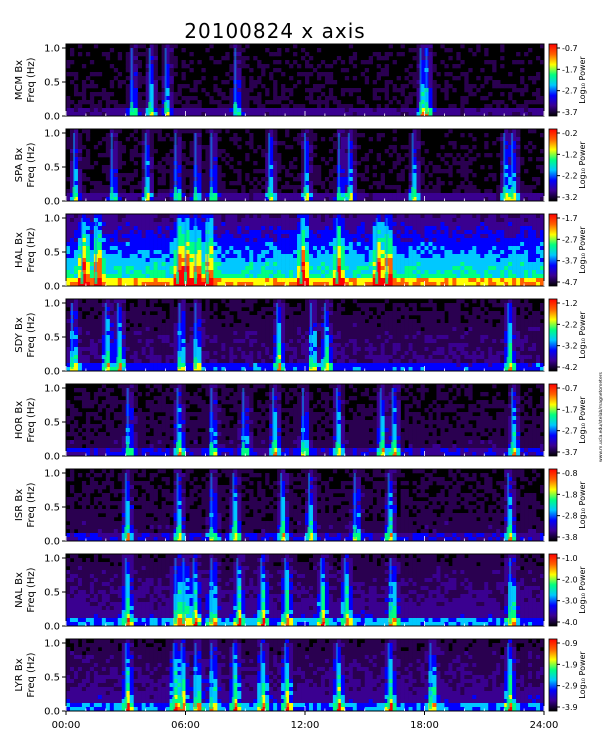 Image resolution: width=612 pixels, height=756 pixels. Describe the element at coordinates (269, 193) in the screenshot. I see `burst-mark-base` at that location.